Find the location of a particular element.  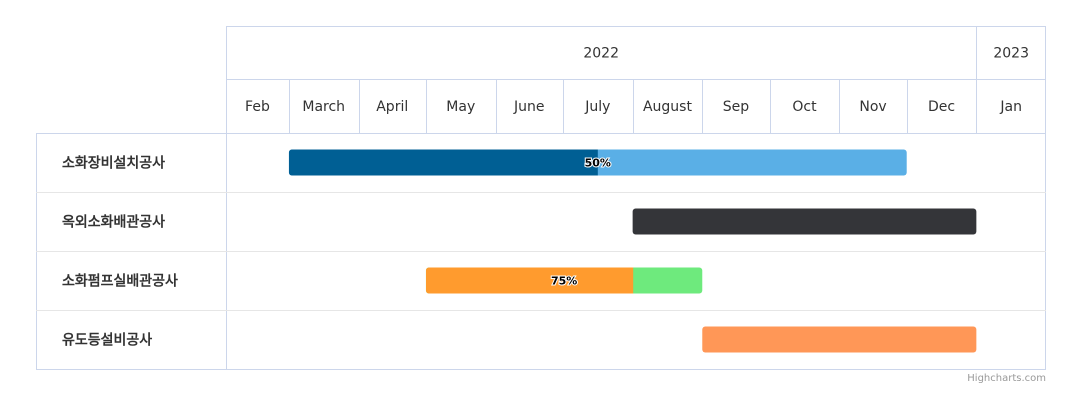

month-header-label: July is located at coordinates (597, 107).